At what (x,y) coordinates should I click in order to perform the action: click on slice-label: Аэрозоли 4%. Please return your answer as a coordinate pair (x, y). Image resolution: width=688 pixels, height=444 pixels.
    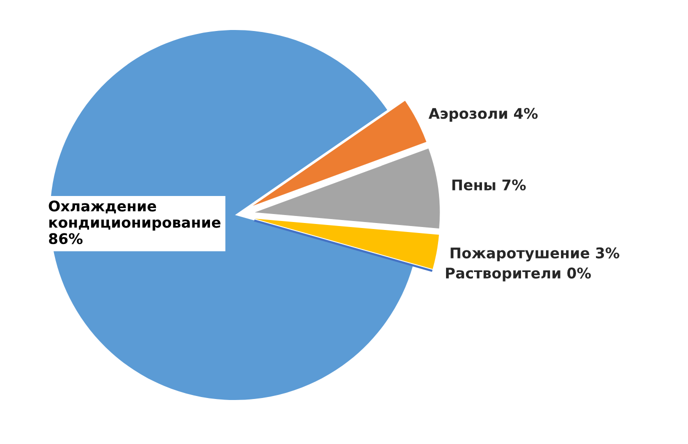
    Looking at the image, I should click on (483, 115).